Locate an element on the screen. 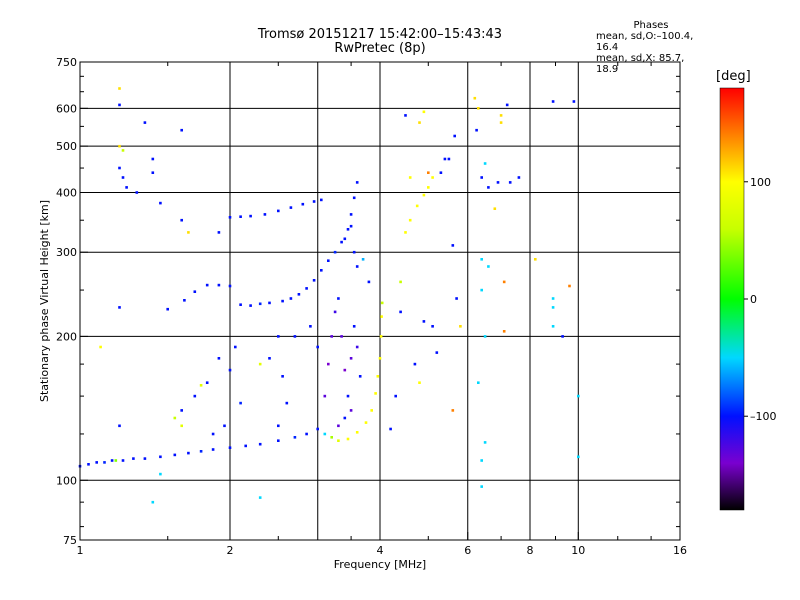 Image resolution: width=800 pixels, height=600 pixels. x-tick-label: 16 is located at coordinates (680, 550).